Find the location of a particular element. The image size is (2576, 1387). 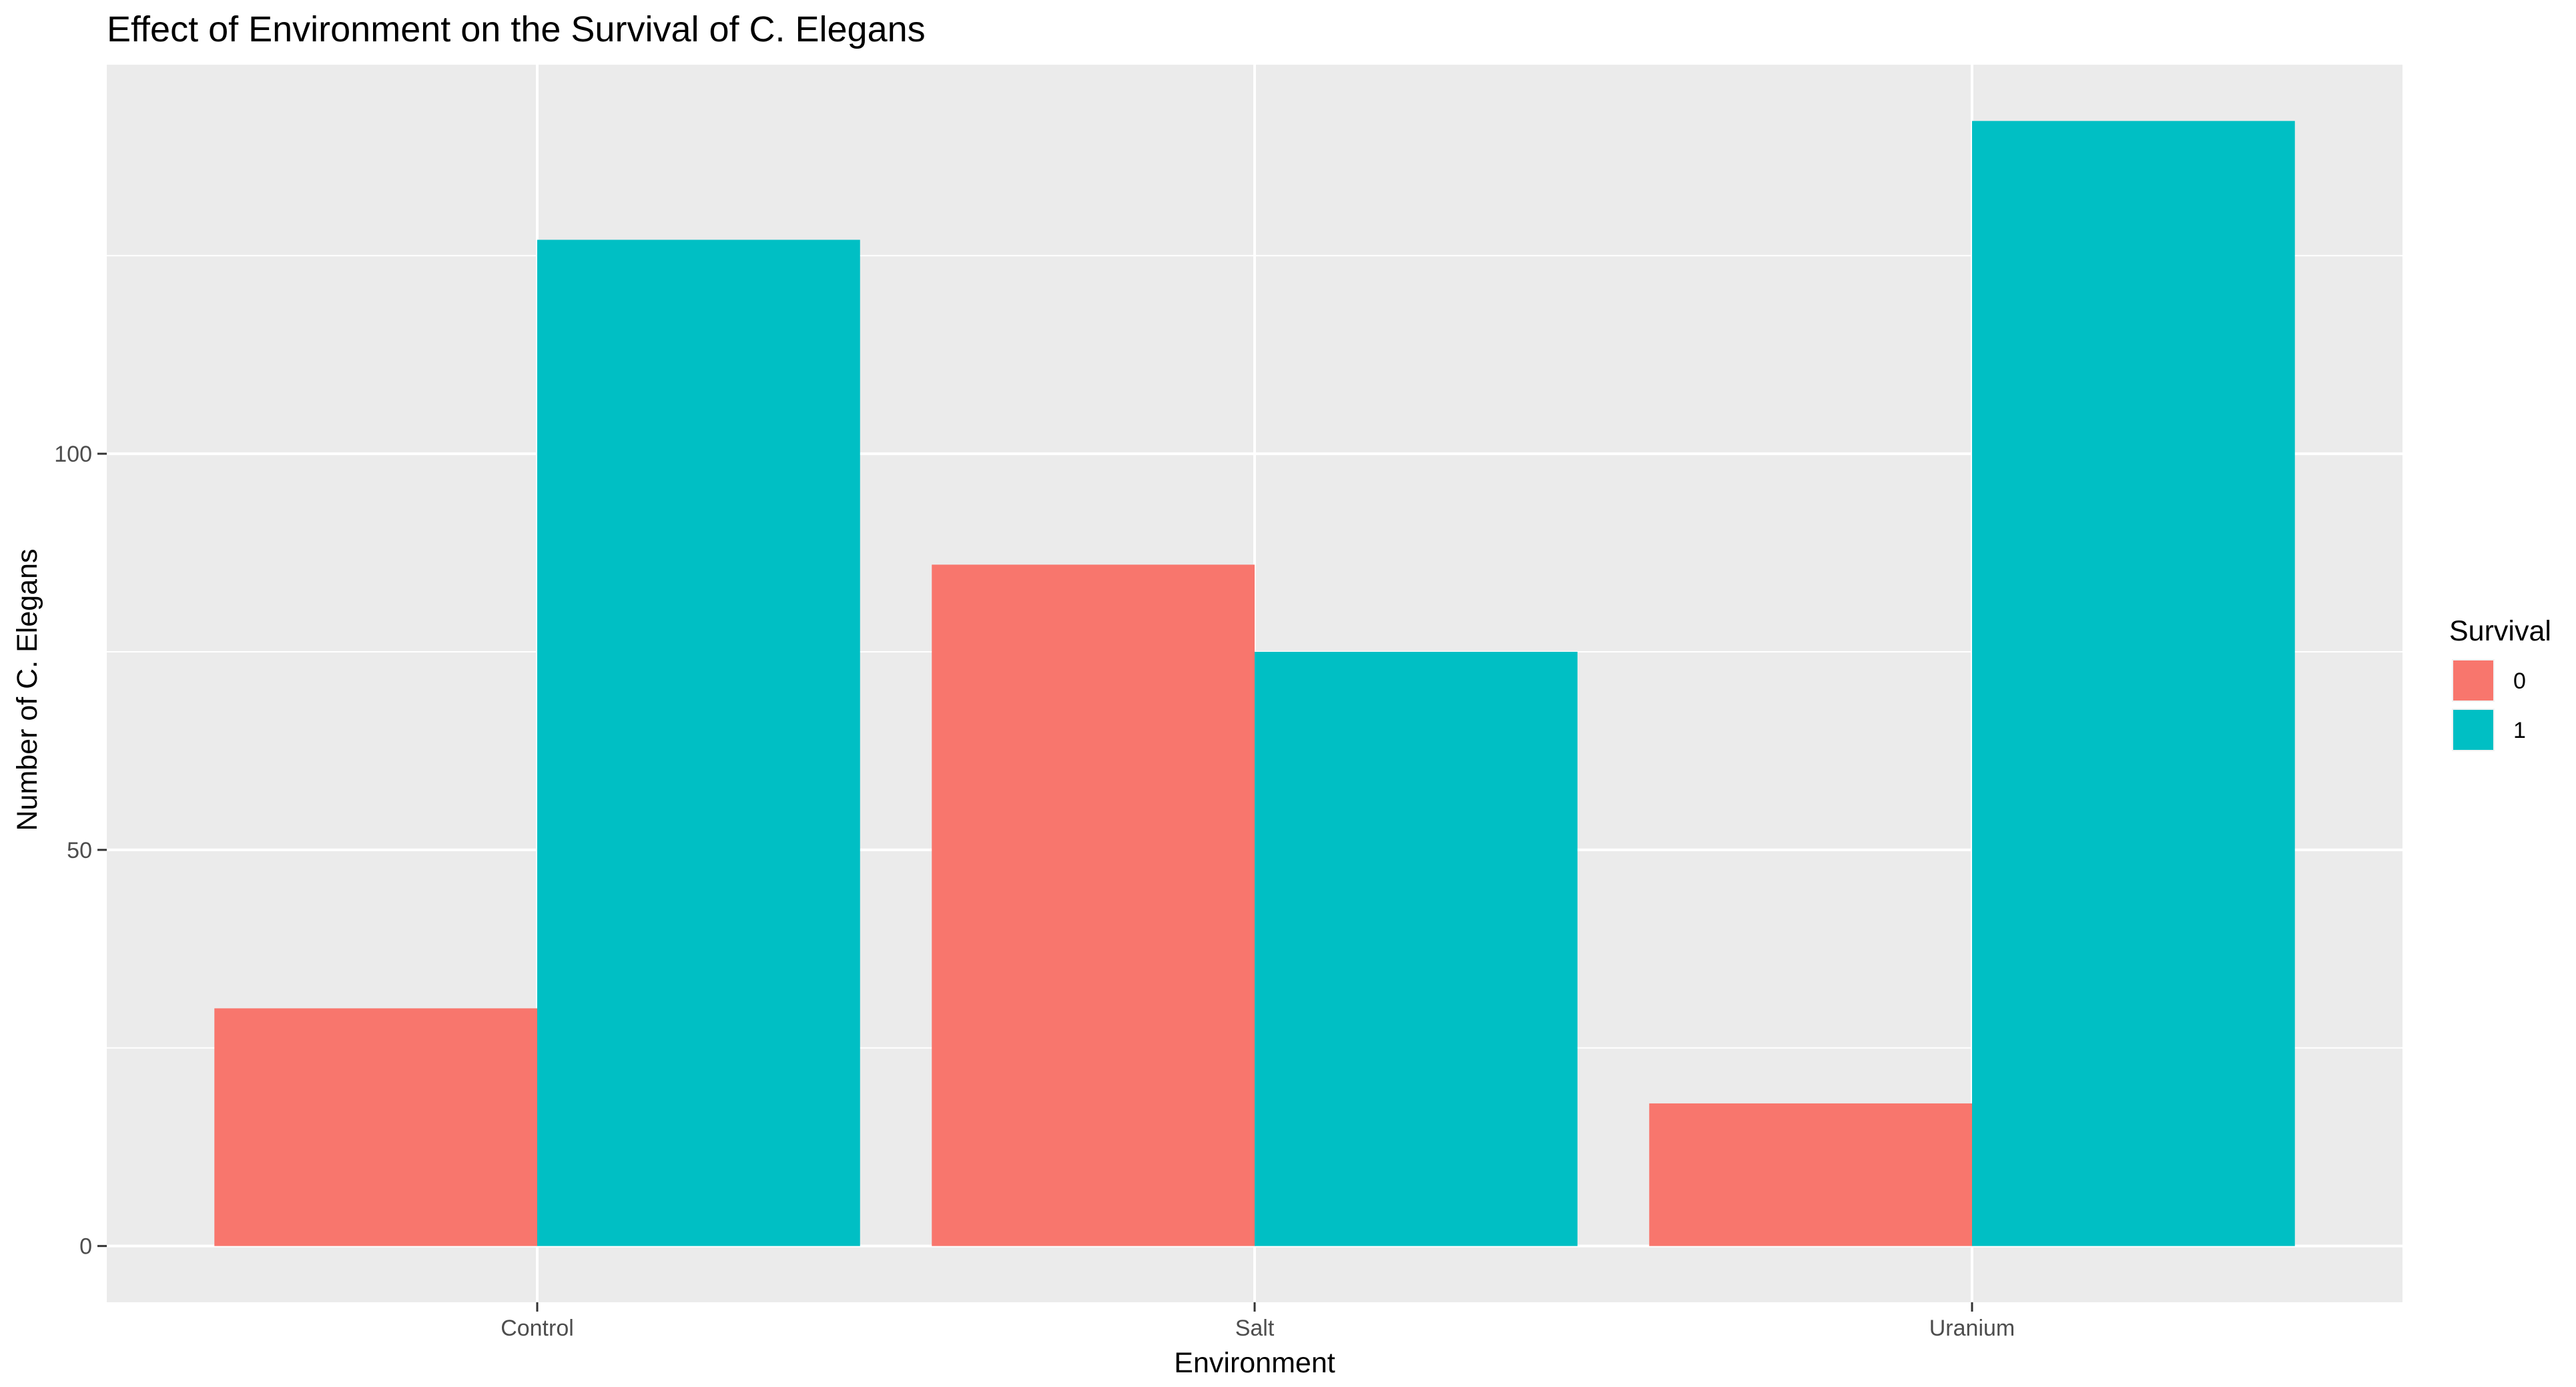

x-tick-label-uranium: Uranium is located at coordinates (1972, 1328).